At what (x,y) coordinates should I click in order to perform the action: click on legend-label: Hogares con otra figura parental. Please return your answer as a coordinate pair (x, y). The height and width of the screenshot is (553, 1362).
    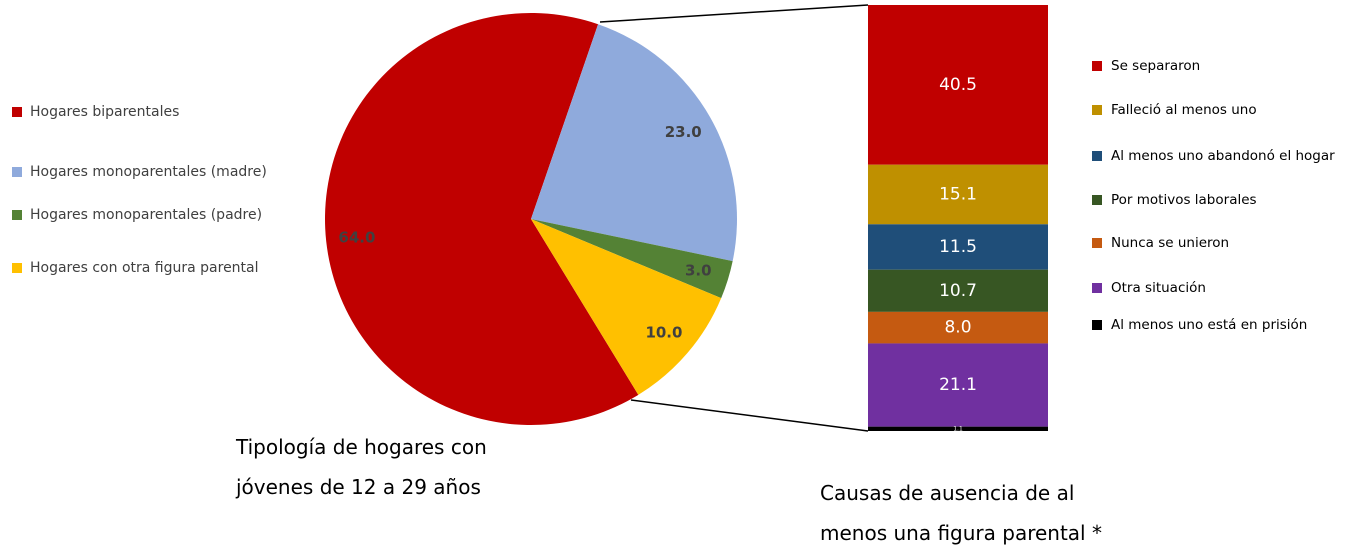
    Looking at the image, I should click on (144, 268).